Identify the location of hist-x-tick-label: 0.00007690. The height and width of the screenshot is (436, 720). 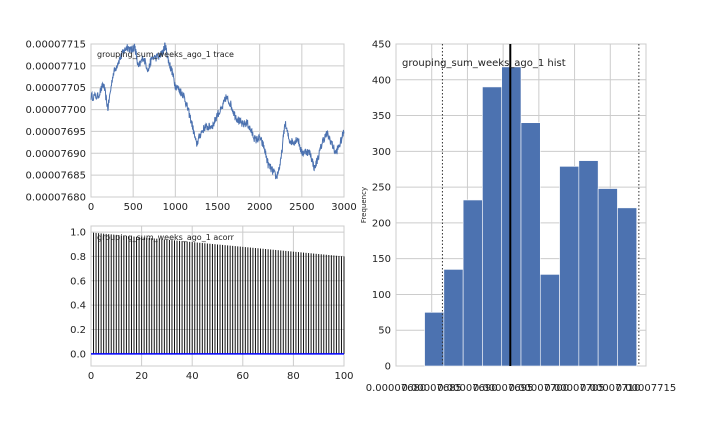
(467, 388).